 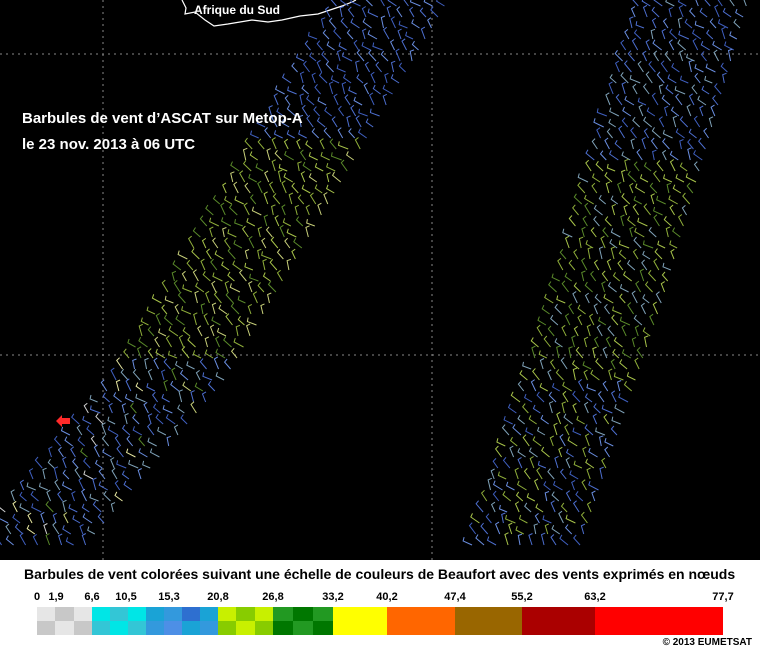 I want to click on legend-tick-label: 55,2, so click(x=522, y=597).